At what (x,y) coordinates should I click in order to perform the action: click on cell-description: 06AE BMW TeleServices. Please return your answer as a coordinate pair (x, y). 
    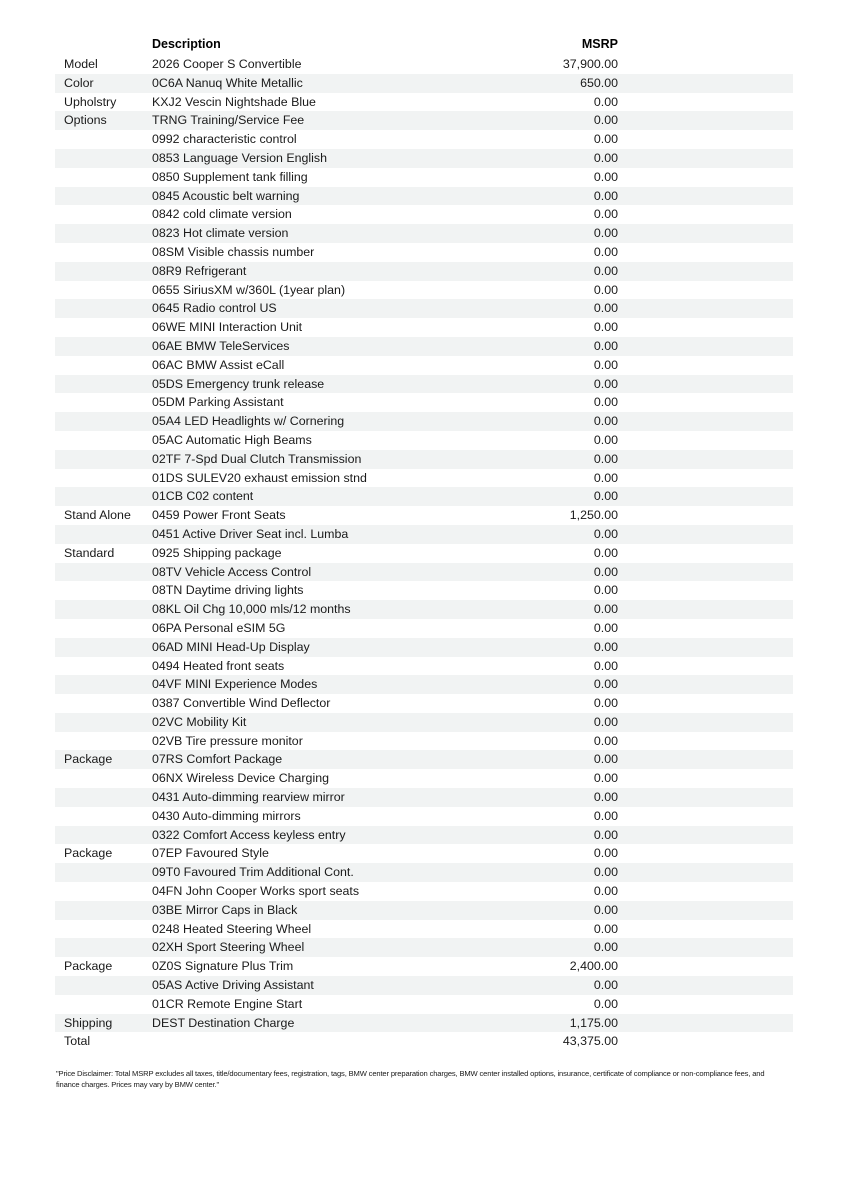
    Looking at the image, I should click on (221, 345).